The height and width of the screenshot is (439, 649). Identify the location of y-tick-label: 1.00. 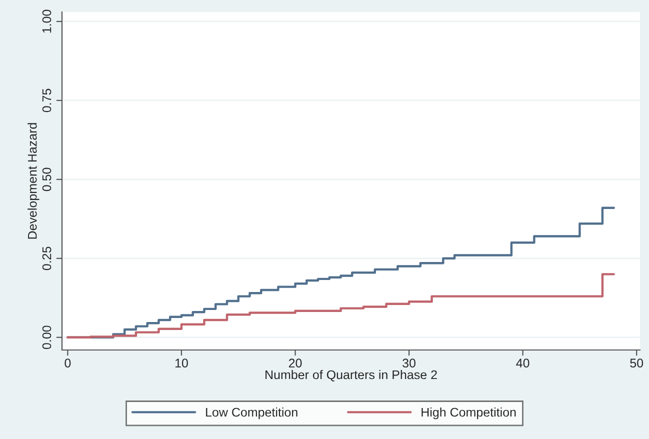
(47, 21).